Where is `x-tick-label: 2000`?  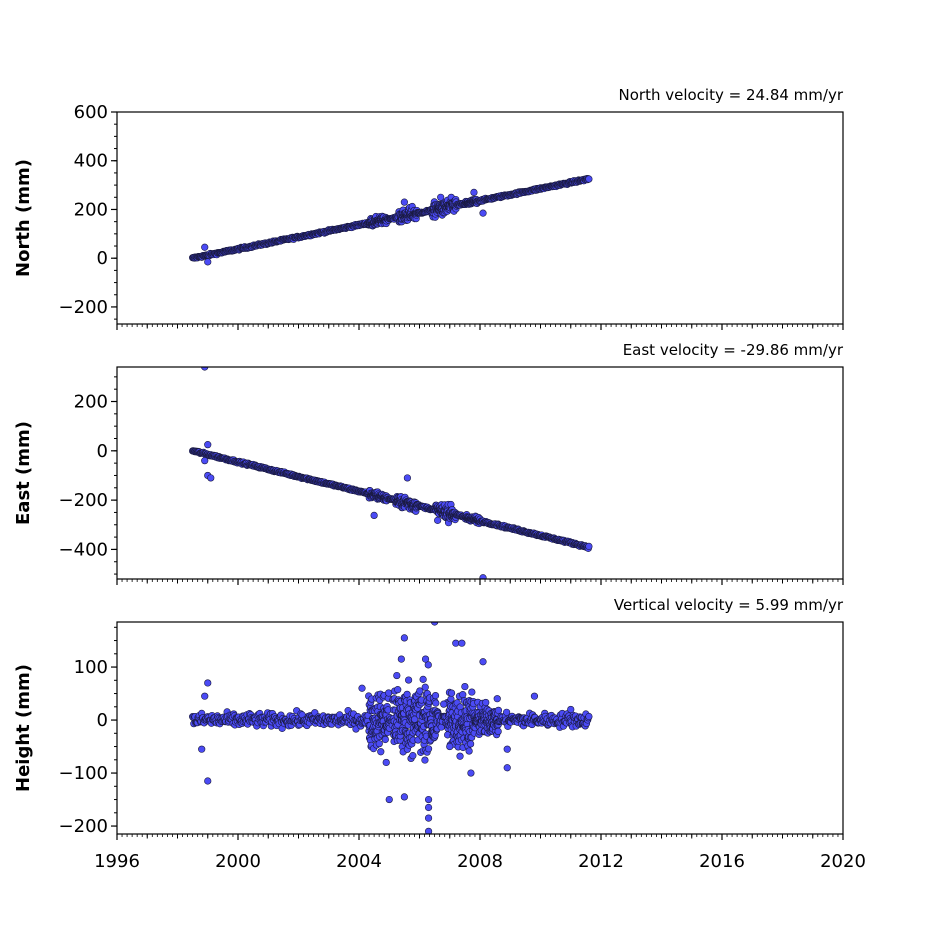 x-tick-label: 2000 is located at coordinates (238, 861).